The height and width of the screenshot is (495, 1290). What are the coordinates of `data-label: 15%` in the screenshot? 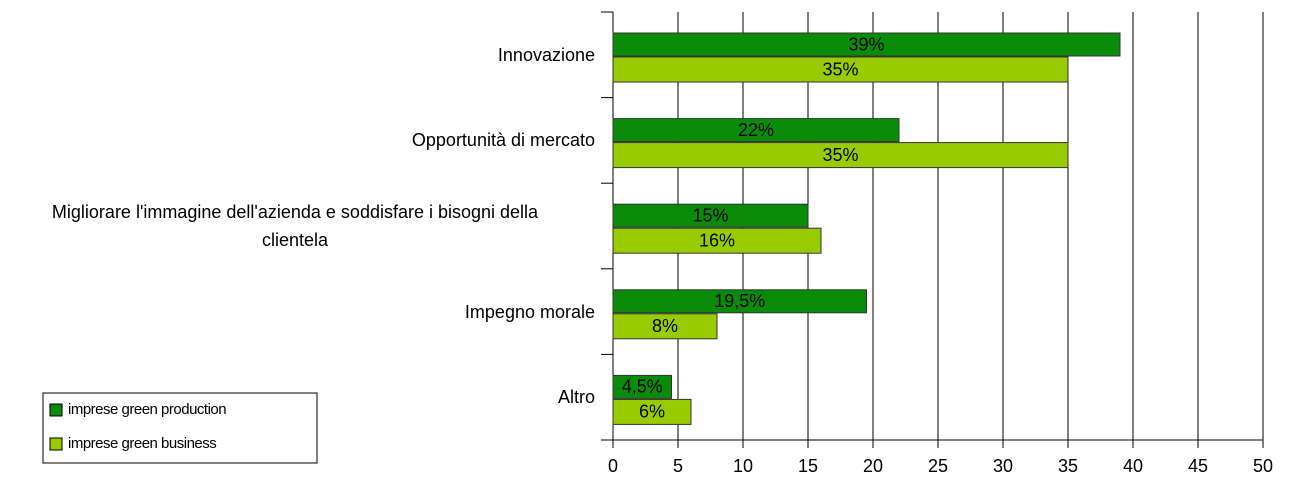 It's located at (710, 215).